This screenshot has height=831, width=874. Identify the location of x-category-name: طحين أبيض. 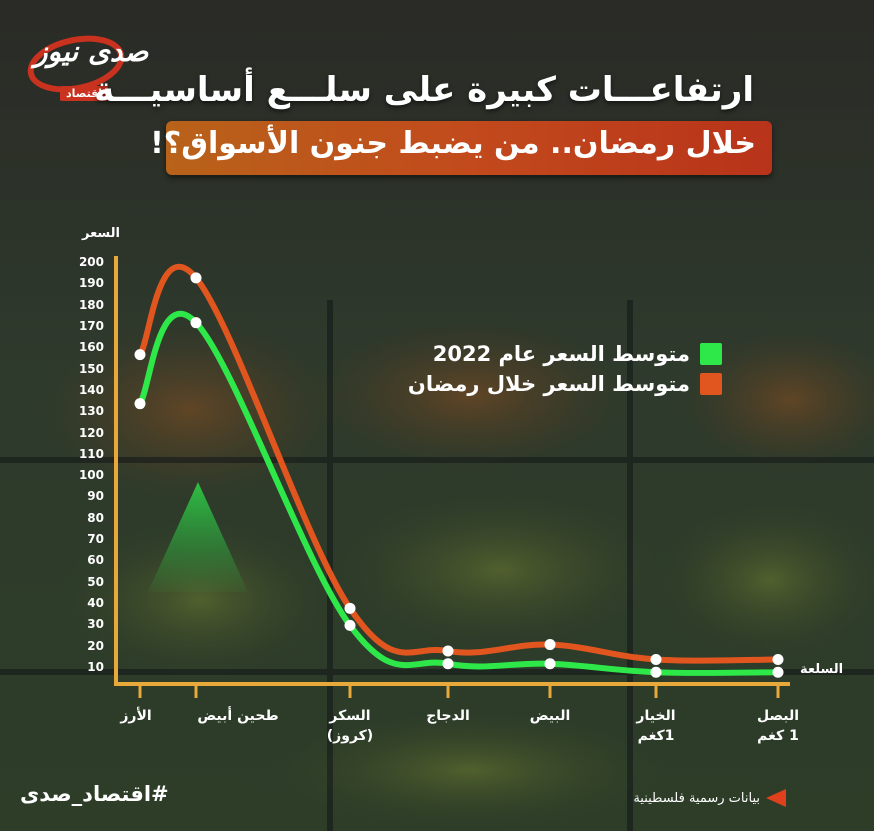
(238, 716).